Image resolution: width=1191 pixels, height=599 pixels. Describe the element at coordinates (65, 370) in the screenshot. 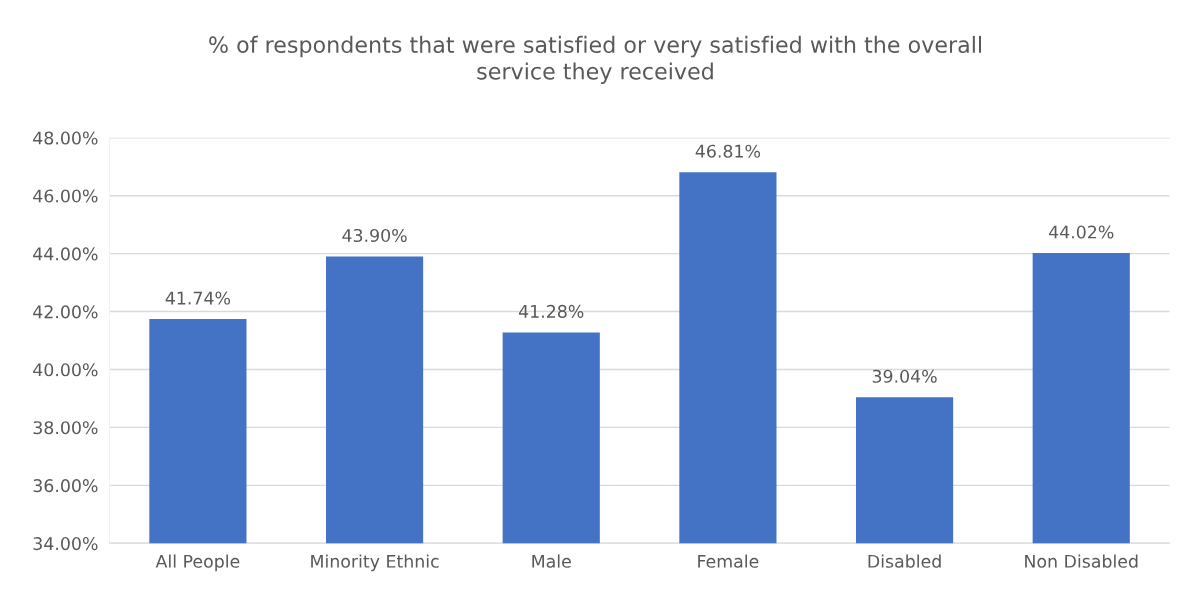

I see `y-tick-label: 40.00%` at that location.